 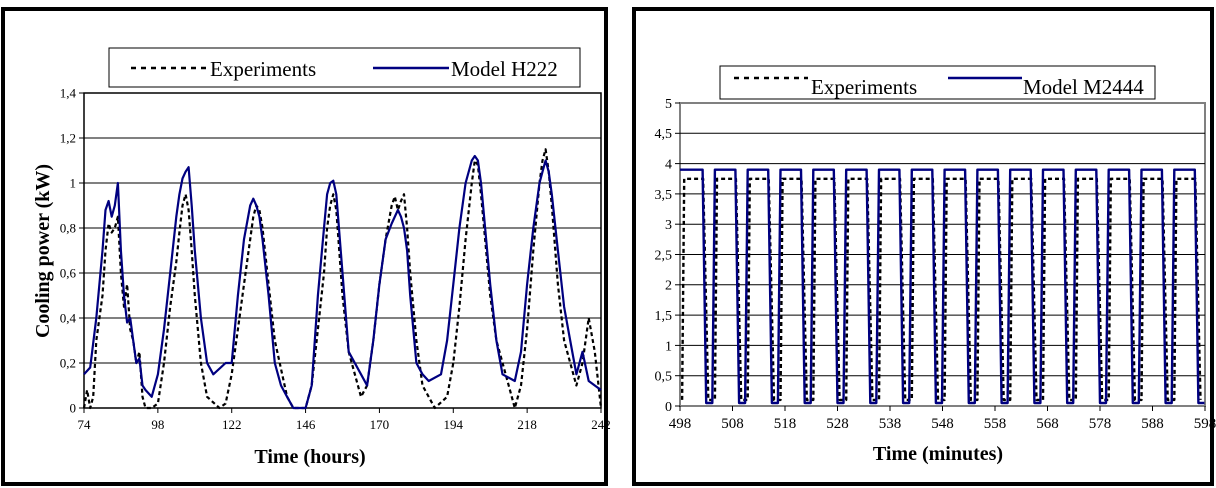 I want to click on x-tick-label: 194, so click(x=454, y=424).